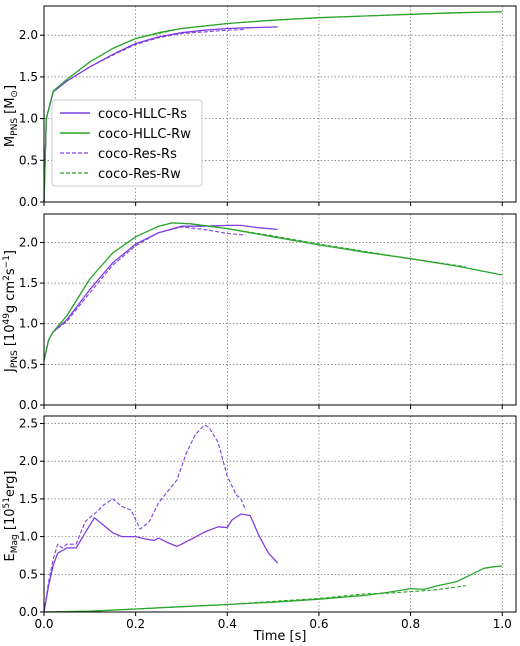 The image size is (520, 646). I want to click on panel-emag-yticks: 0.0 0.5 1.0 1.5 2.0 2.5, so click(31, 518).